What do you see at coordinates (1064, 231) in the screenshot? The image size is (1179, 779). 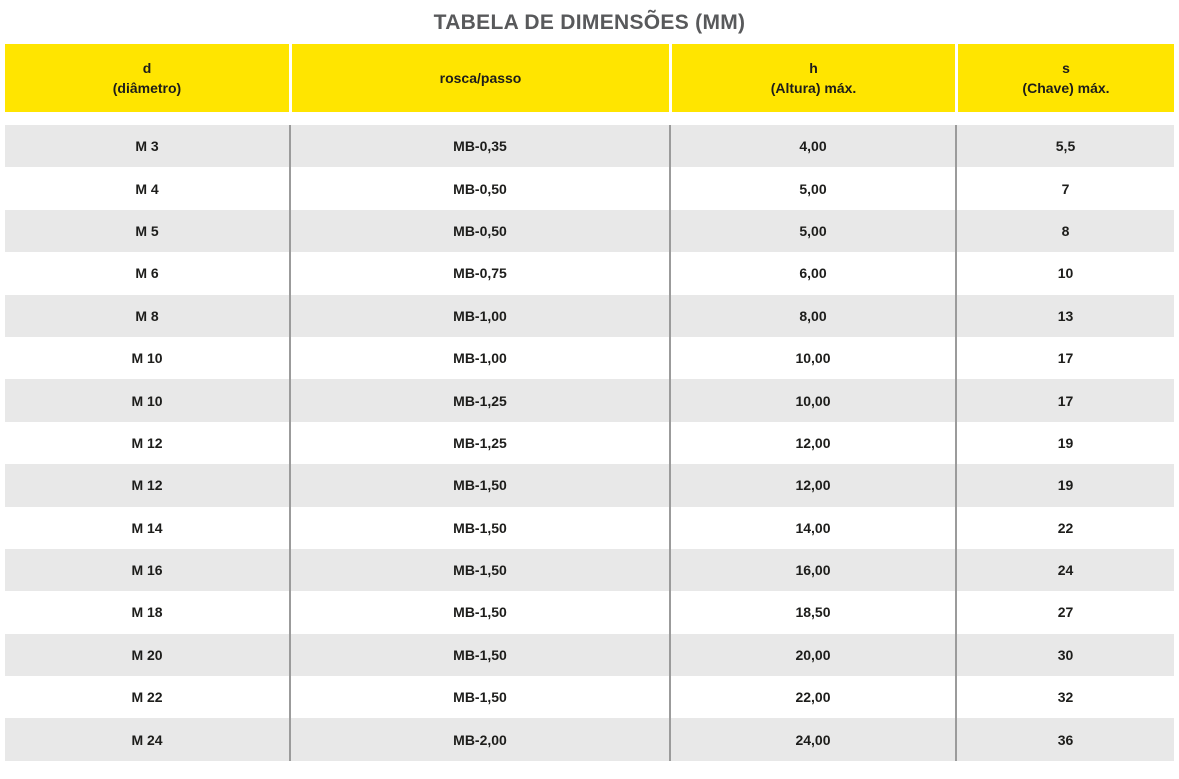 I see `cell-wrench-max: 8` at bounding box center [1064, 231].